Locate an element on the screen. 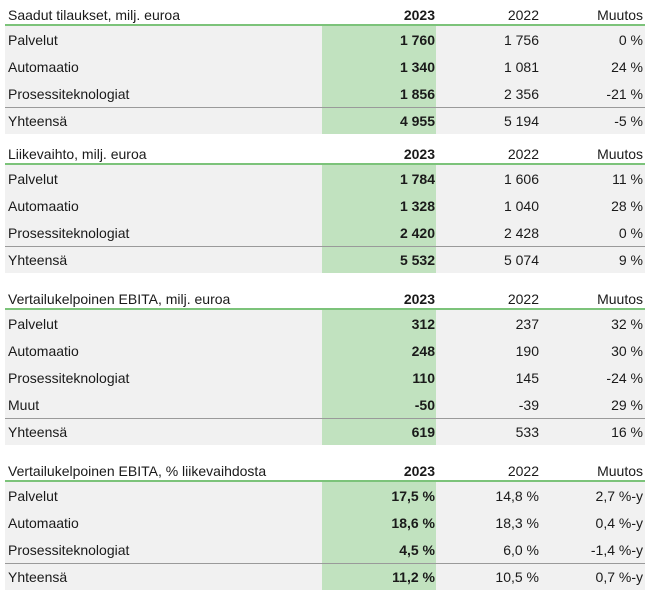  value-muutos: 0,7 %-y is located at coordinates (619, 577).